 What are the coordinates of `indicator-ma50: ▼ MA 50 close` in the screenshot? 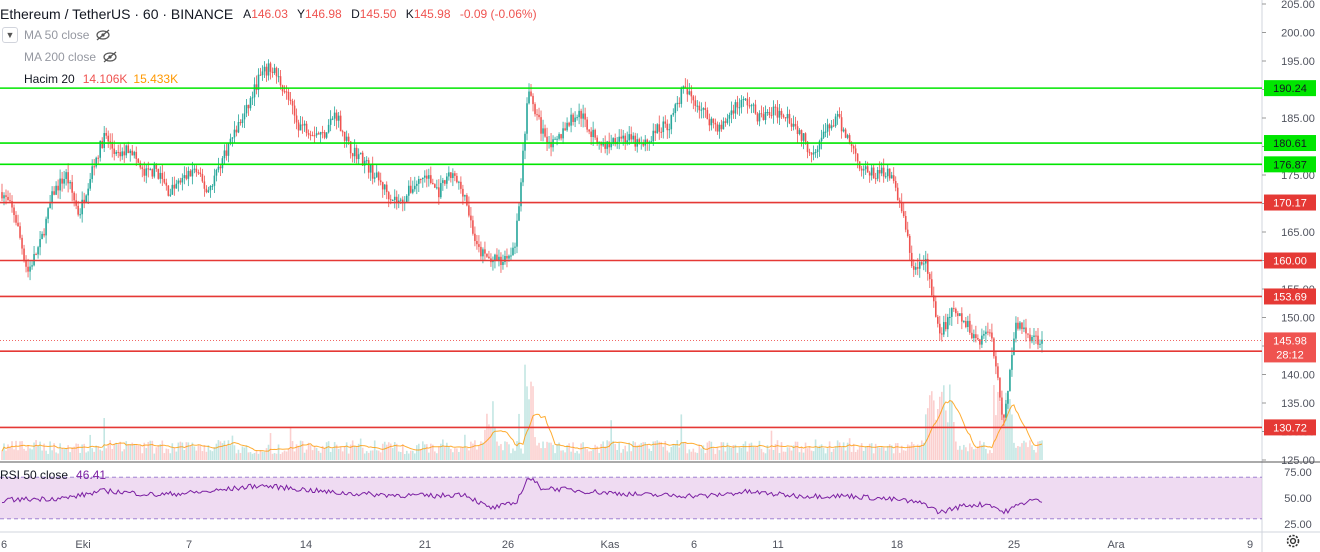 It's located at (56, 35).